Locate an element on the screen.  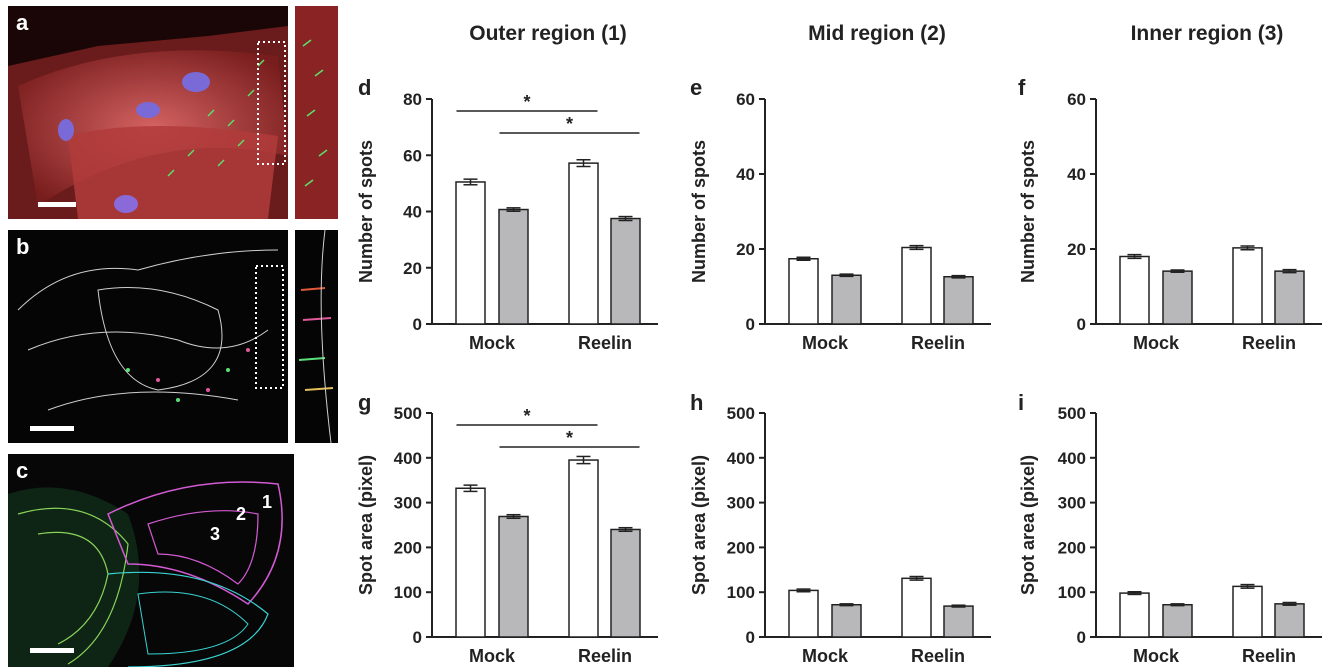
y-tick-label-h: 0 is located at coordinates (750, 637).